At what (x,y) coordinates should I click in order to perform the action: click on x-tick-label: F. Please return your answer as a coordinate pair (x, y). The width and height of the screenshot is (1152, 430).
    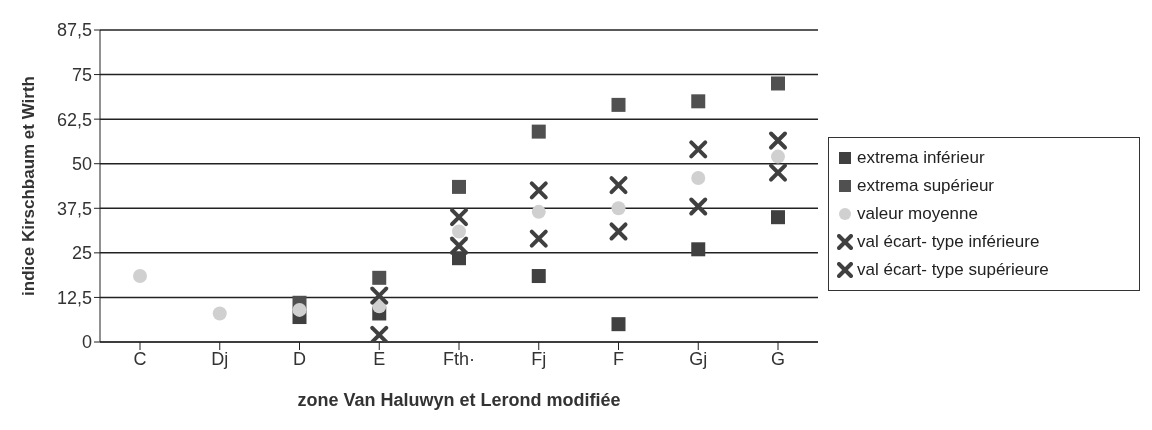
    Looking at the image, I should click on (618, 358).